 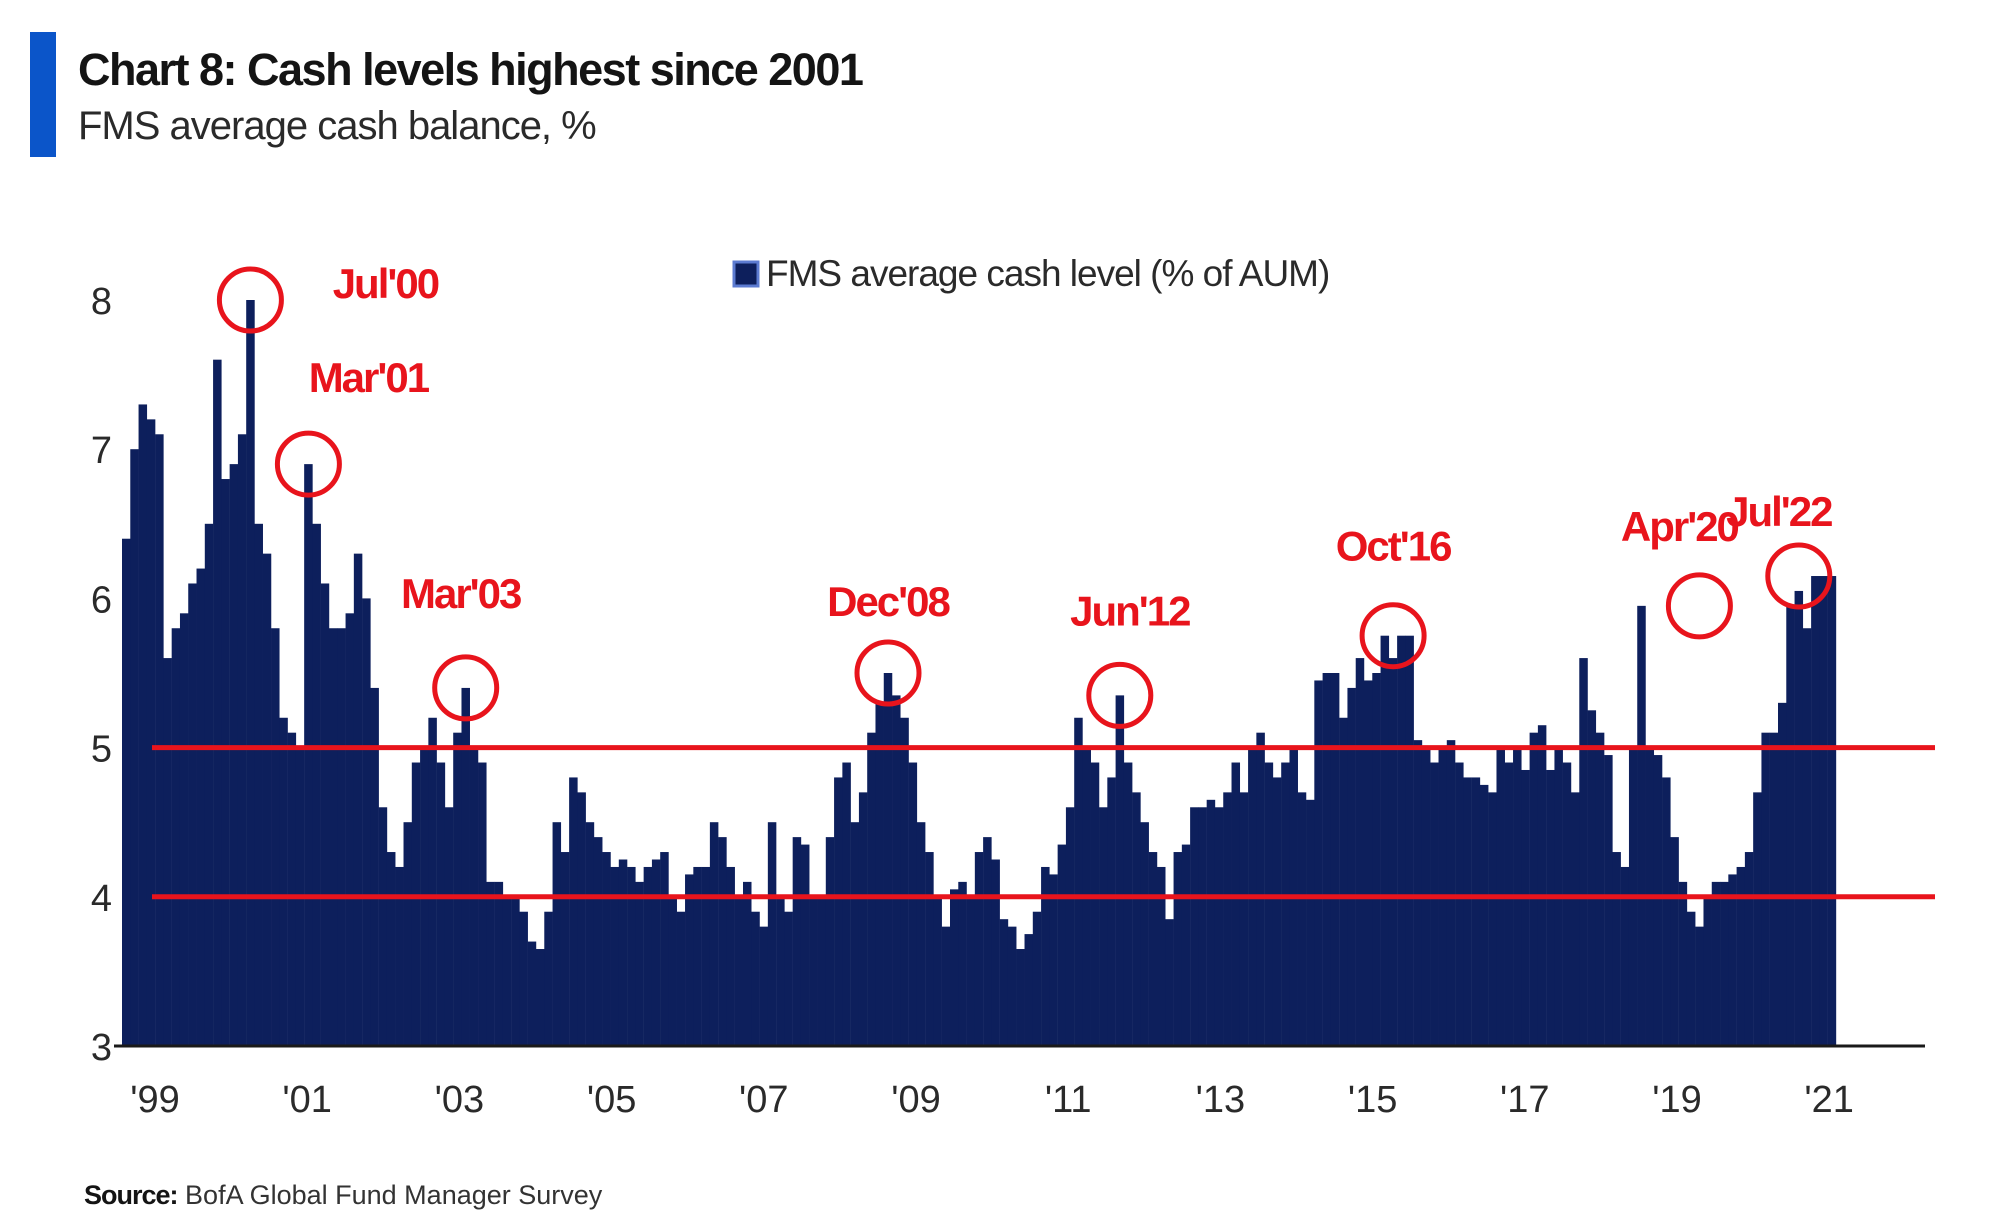 I want to click on x-tick-label: '15, so click(x=1373, y=1100).